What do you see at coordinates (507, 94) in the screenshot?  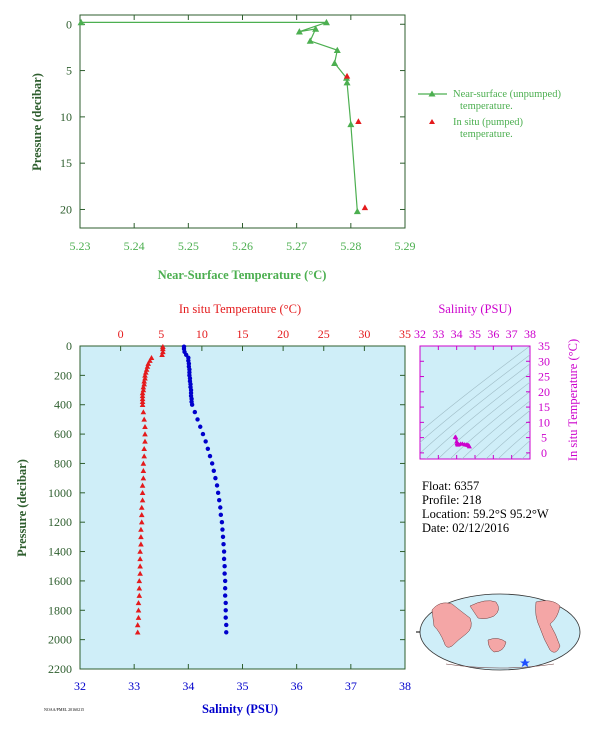 I see `legend-label-unpumped-line1: Near-surface (unpumped)` at bounding box center [507, 94].